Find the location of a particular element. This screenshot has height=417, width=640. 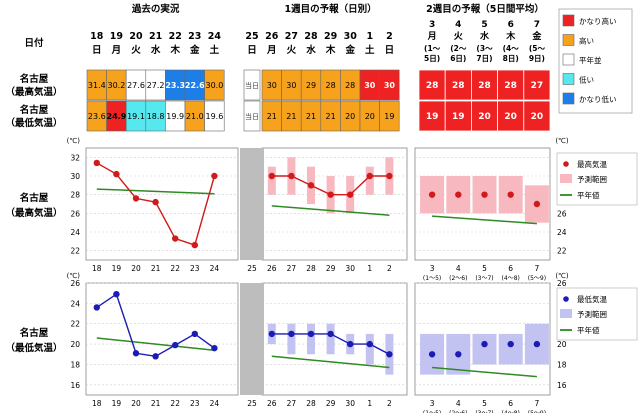

x-tick-label: 26 is located at coordinates (272, 268).